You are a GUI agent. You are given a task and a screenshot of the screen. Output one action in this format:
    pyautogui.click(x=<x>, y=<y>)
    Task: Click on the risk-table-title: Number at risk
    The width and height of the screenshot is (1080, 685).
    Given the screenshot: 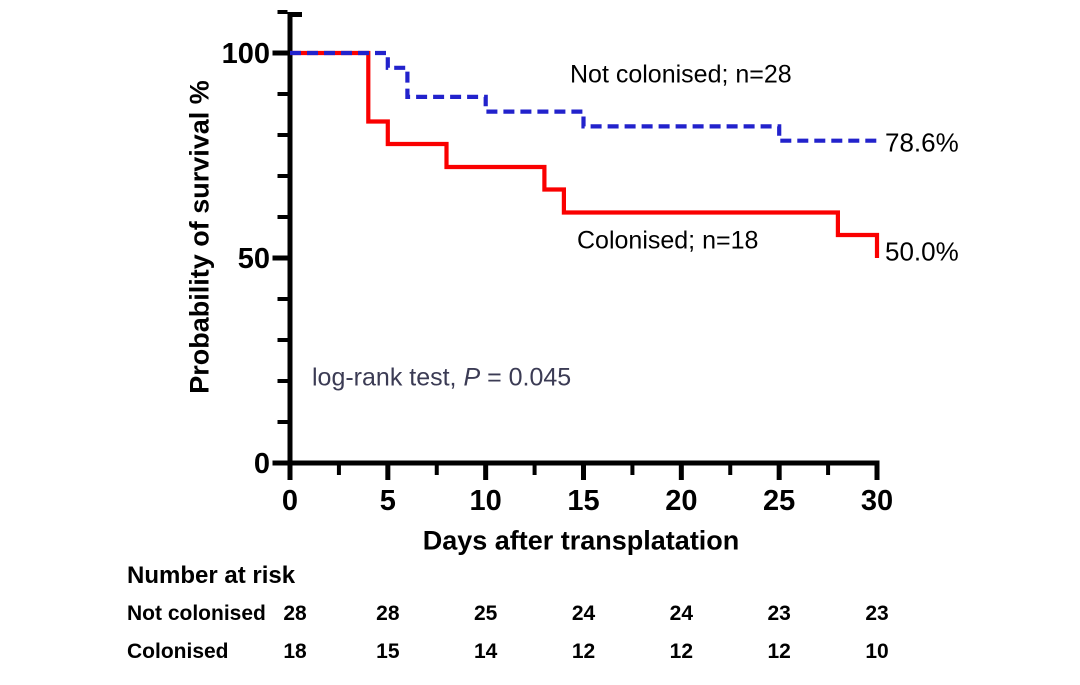 What is the action you would take?
    pyautogui.click(x=211, y=575)
    